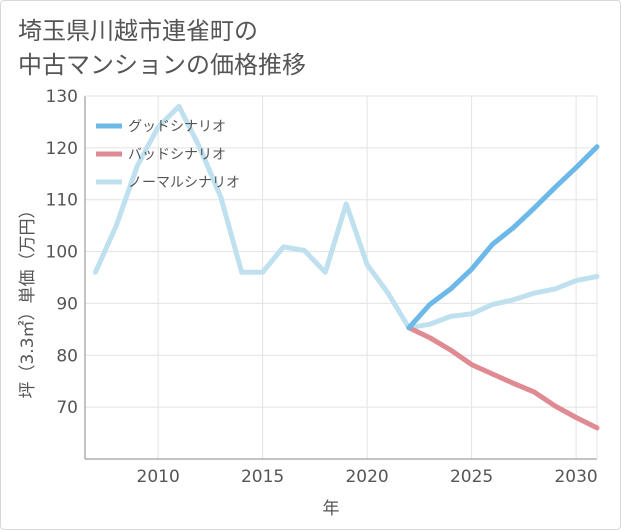  Describe the element at coordinates (62, 149) in the screenshot. I see `y-tick-120: 120` at that location.